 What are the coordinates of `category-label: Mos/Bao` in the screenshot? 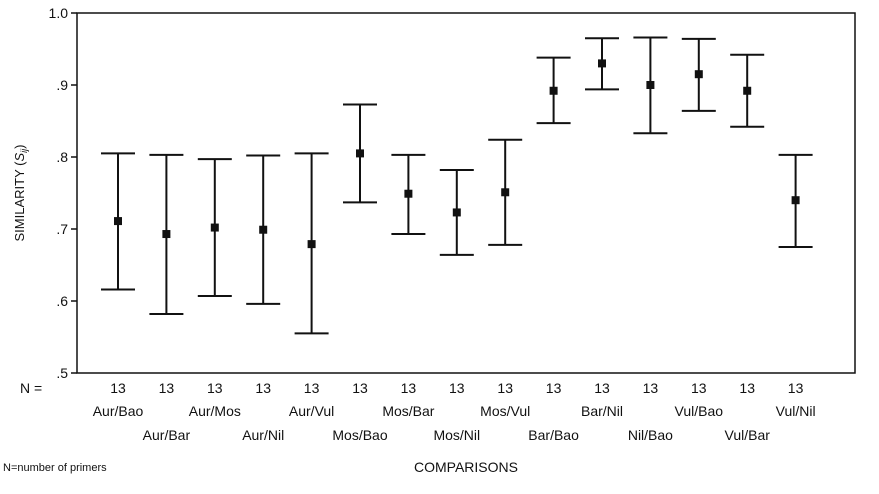 It's located at (359, 435).